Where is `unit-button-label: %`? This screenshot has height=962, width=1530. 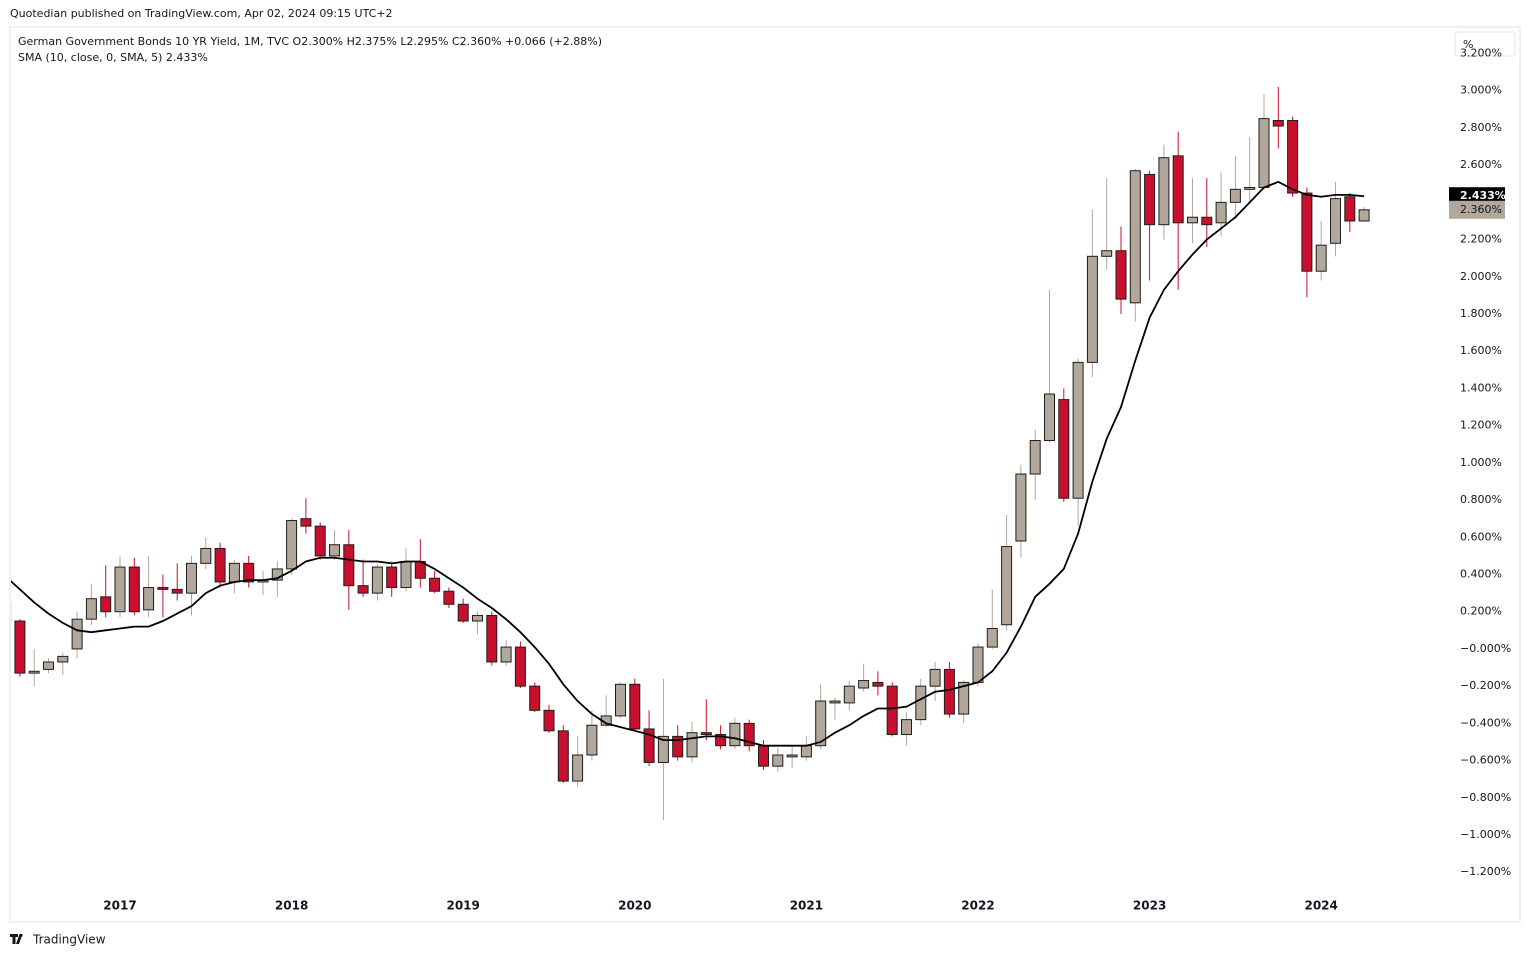
unit-button-label: % is located at coordinates (1468, 44).